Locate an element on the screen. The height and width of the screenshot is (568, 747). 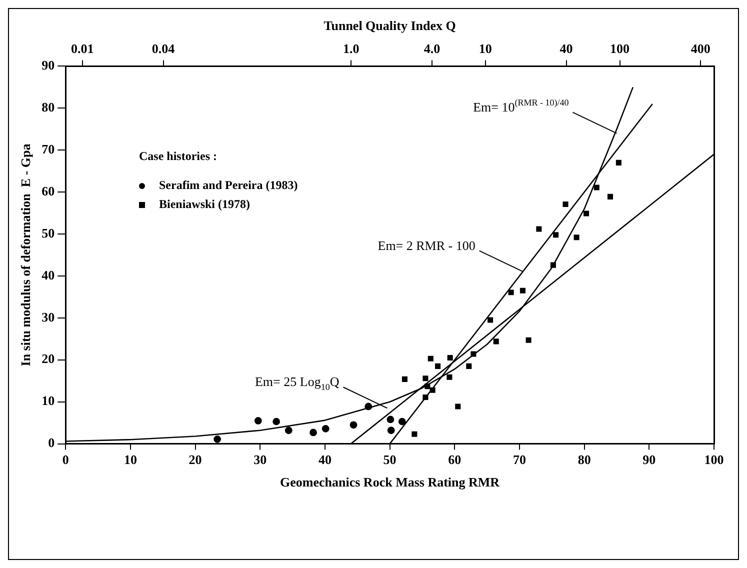
legend-title: Case histories : is located at coordinates (178, 156).